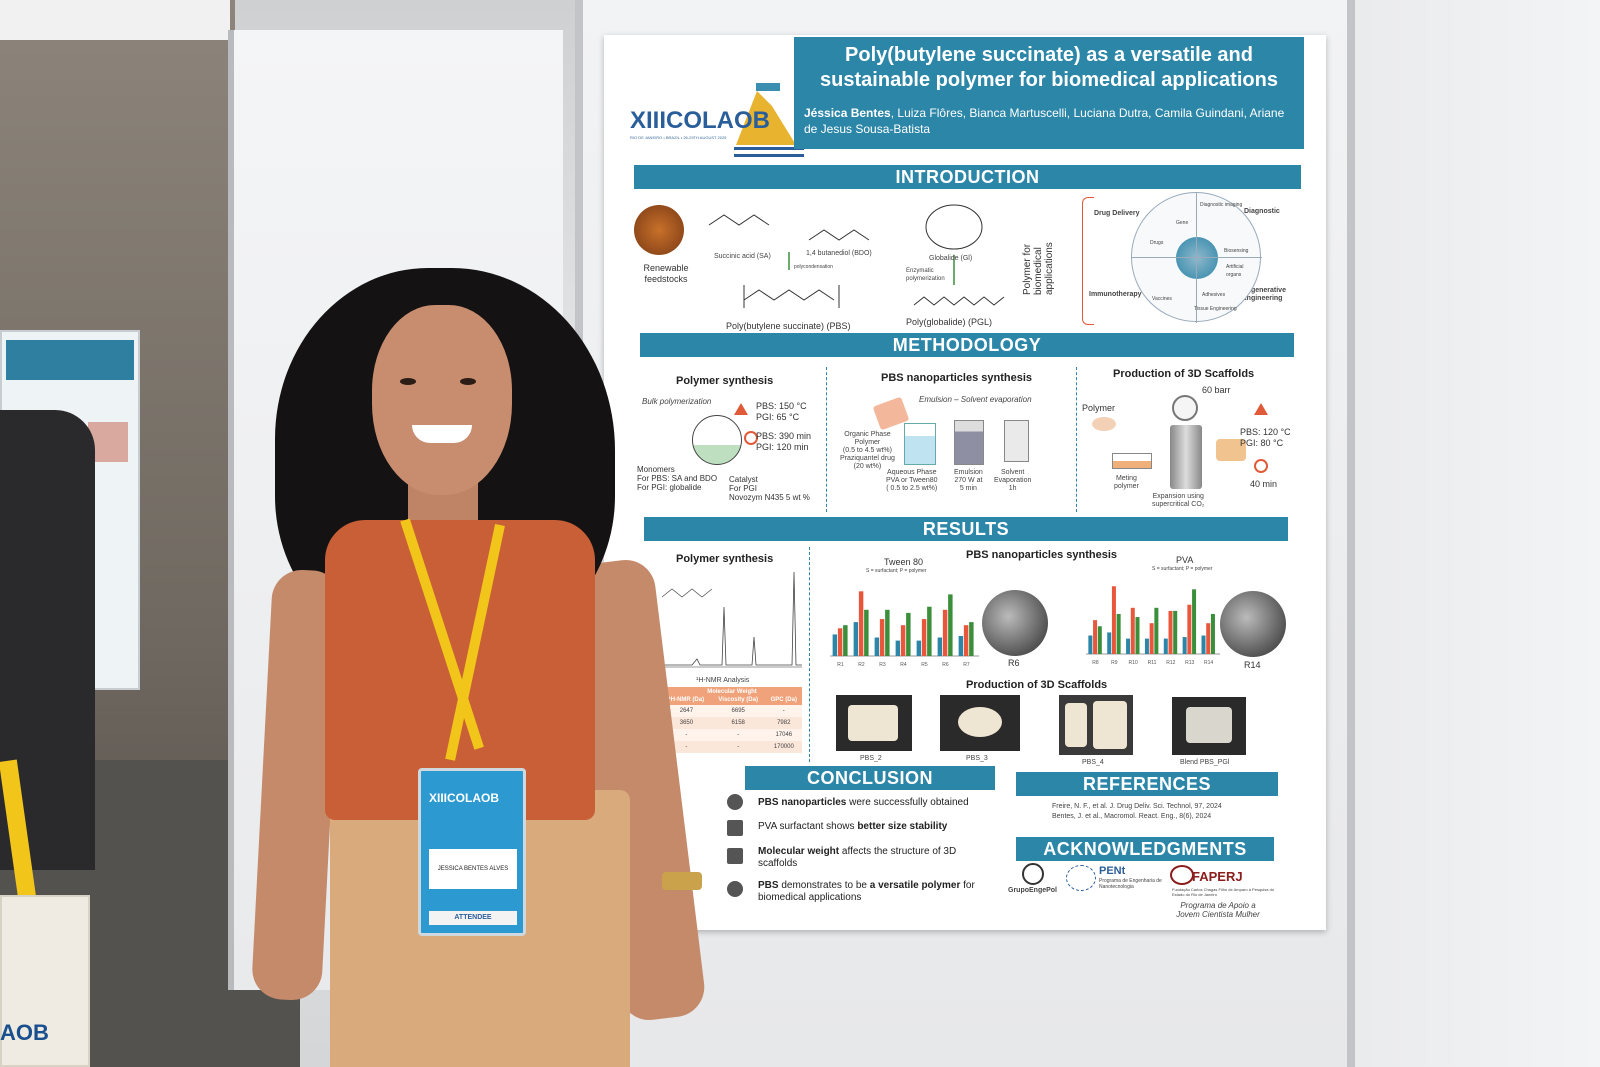 The height and width of the screenshot is (1067, 1600). I want to click on chart-tick-label: R6, so click(945, 665).